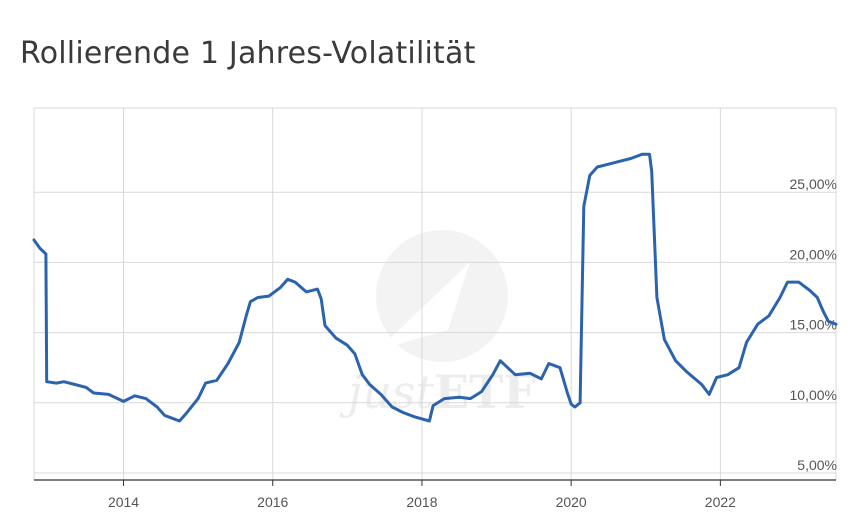  Describe the element at coordinates (272, 502) in the screenshot. I see `x-tick-label: 2016` at that location.